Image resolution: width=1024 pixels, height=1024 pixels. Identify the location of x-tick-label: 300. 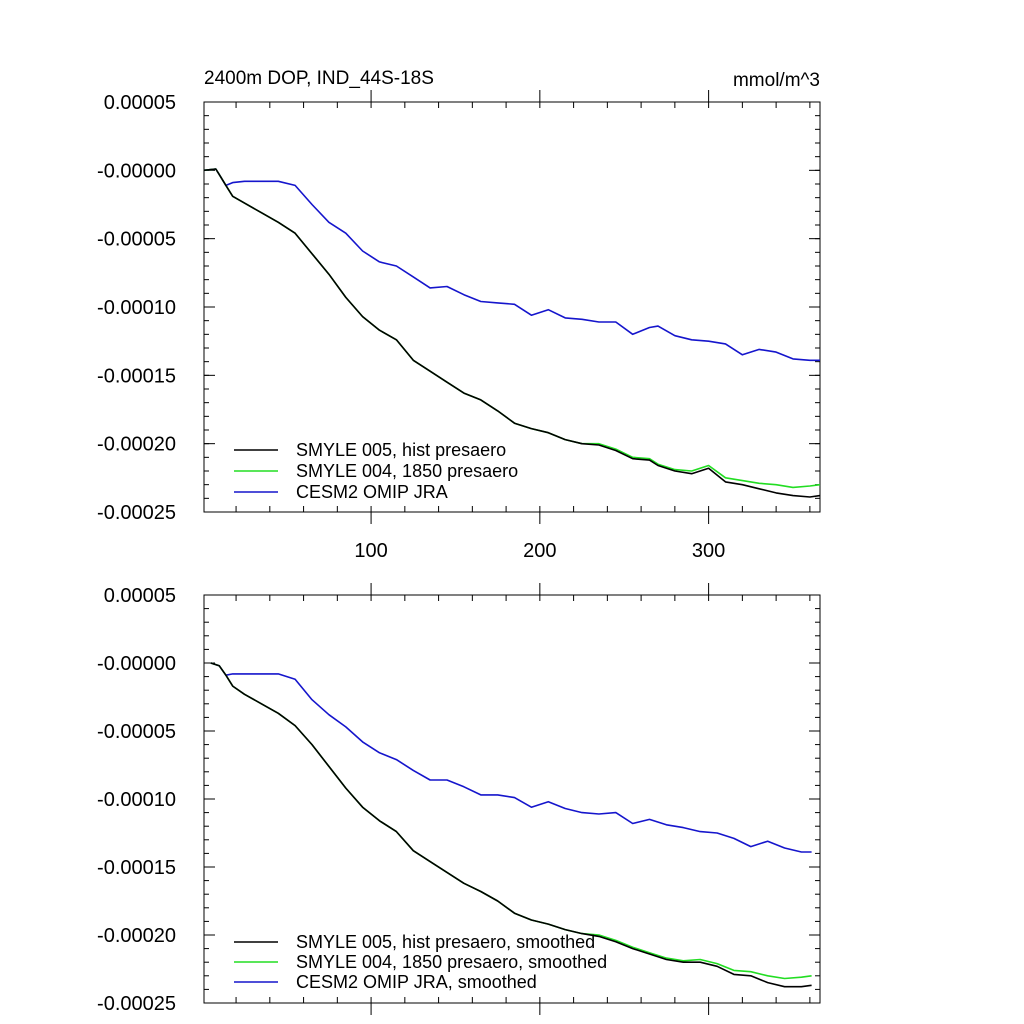
(708, 551).